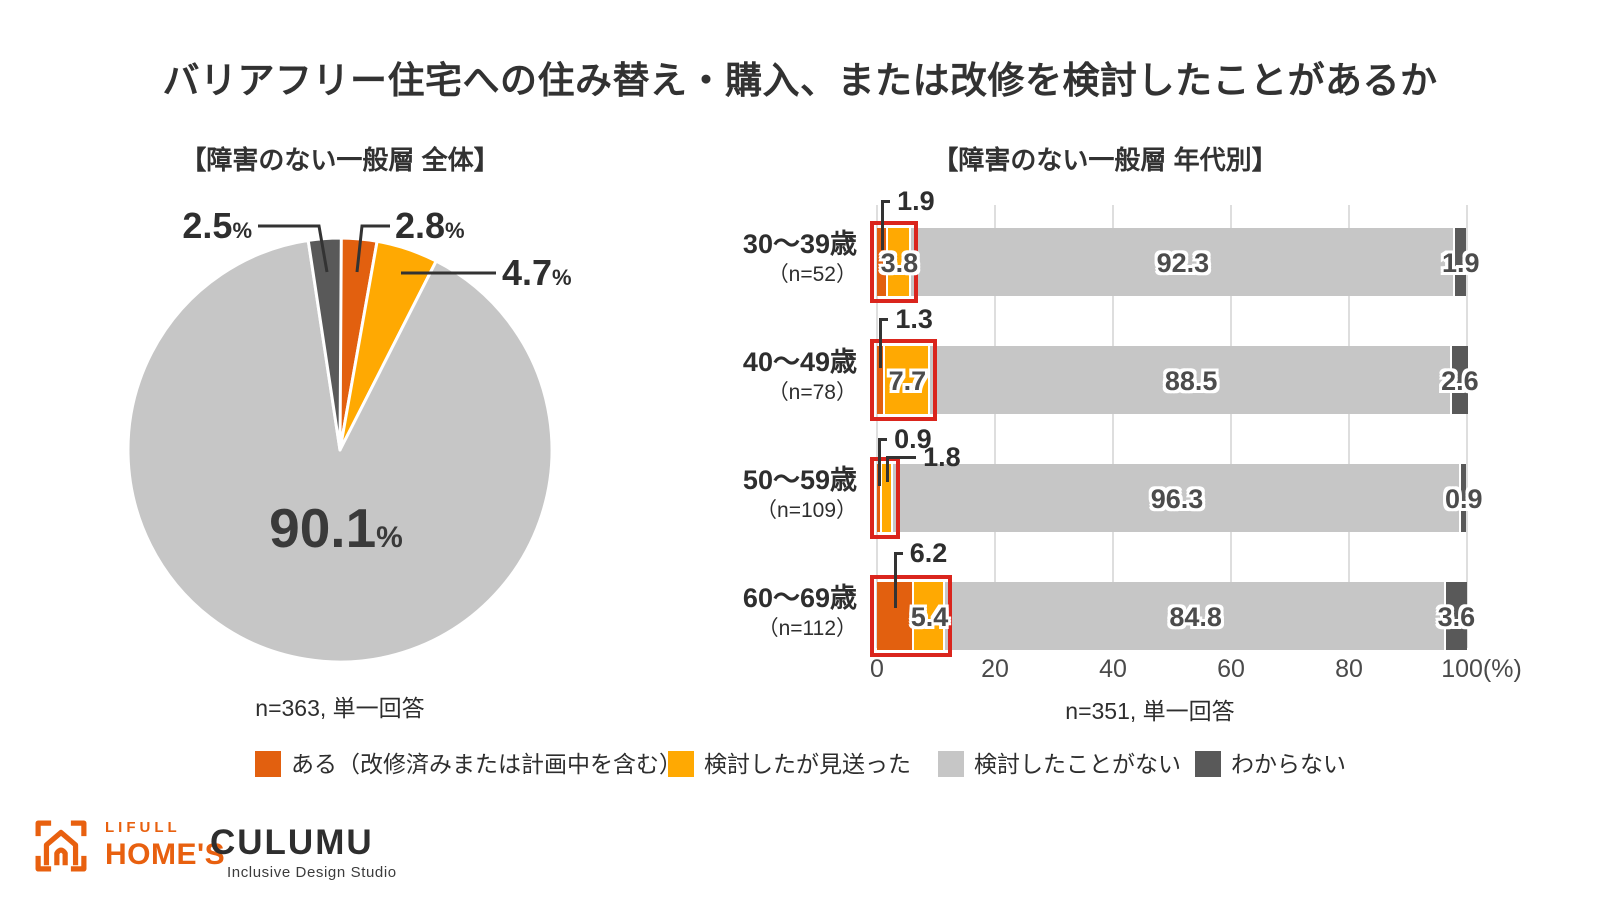 This screenshot has width=1600, height=901. I want to click on bar-row-50〜59歳: 96.3 0.9 0.9 1.8 50〜59歳 （n=109）, so click(1113, 481).